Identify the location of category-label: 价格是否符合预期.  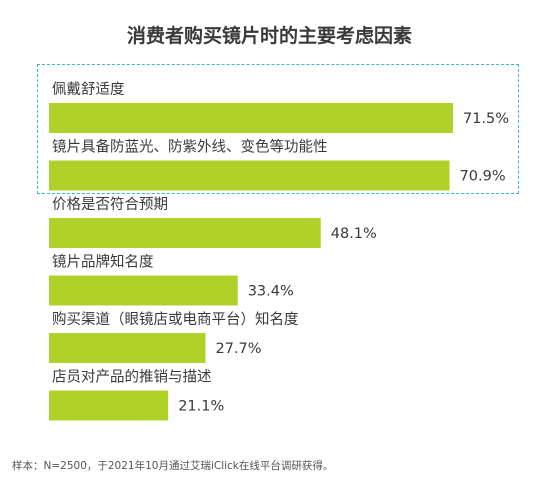
(110, 204).